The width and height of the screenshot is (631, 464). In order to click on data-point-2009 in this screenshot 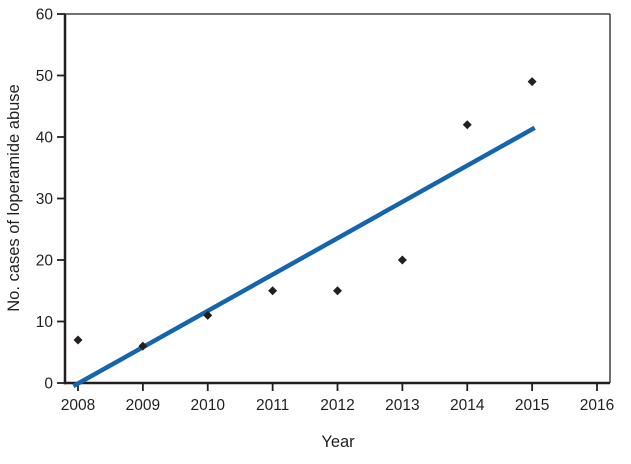, I will do `click(143, 346)`.